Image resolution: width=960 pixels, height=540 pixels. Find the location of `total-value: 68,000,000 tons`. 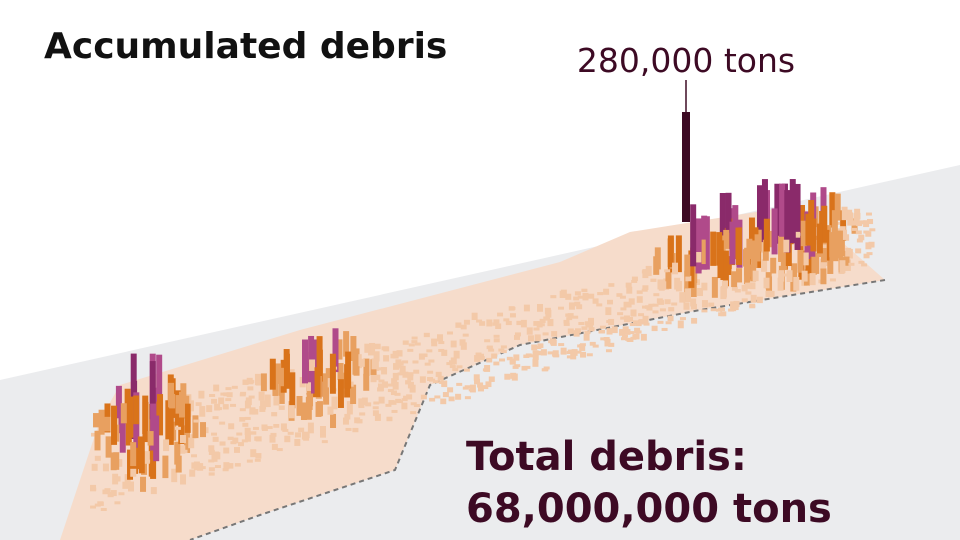

total-value: 68,000,000 tons is located at coordinates (649, 509).